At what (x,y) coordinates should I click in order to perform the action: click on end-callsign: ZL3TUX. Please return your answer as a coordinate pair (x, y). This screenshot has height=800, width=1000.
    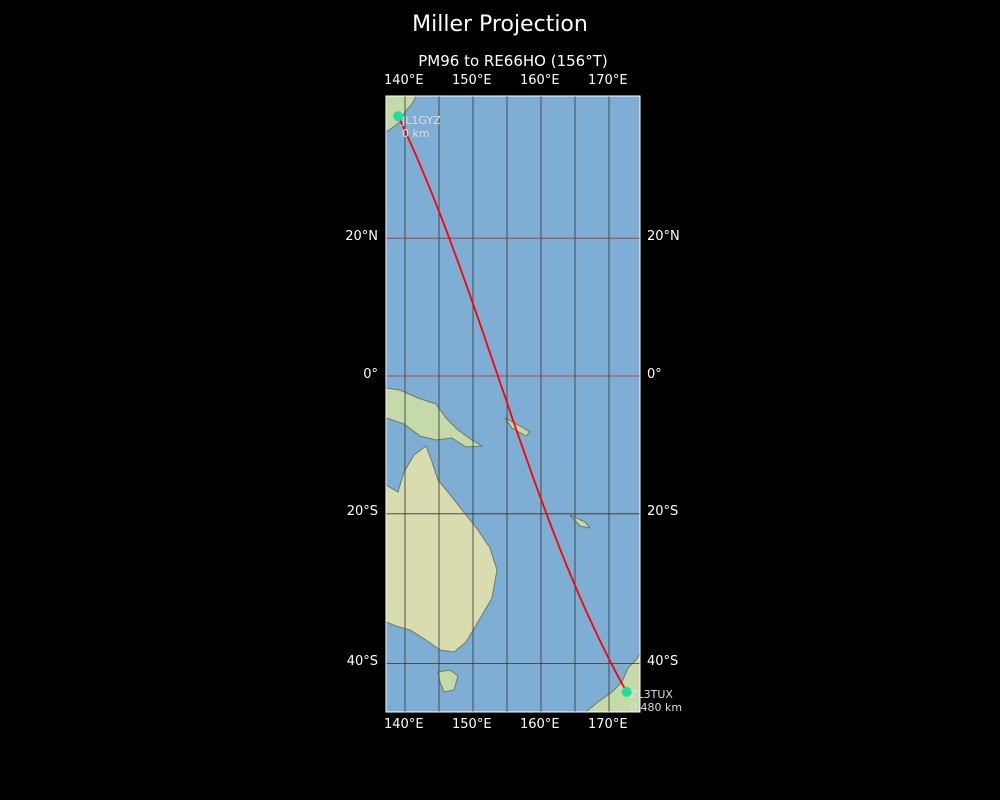
    Looking at the image, I should click on (651, 694).